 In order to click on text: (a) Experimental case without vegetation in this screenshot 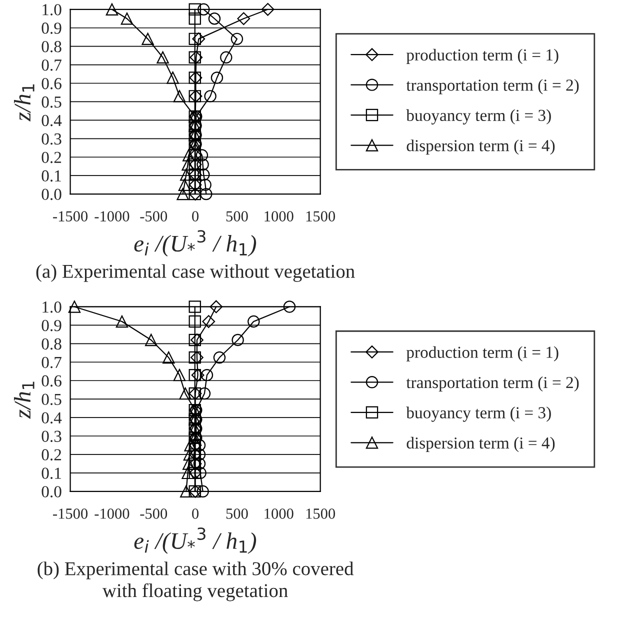, I will do `click(195, 273)`.